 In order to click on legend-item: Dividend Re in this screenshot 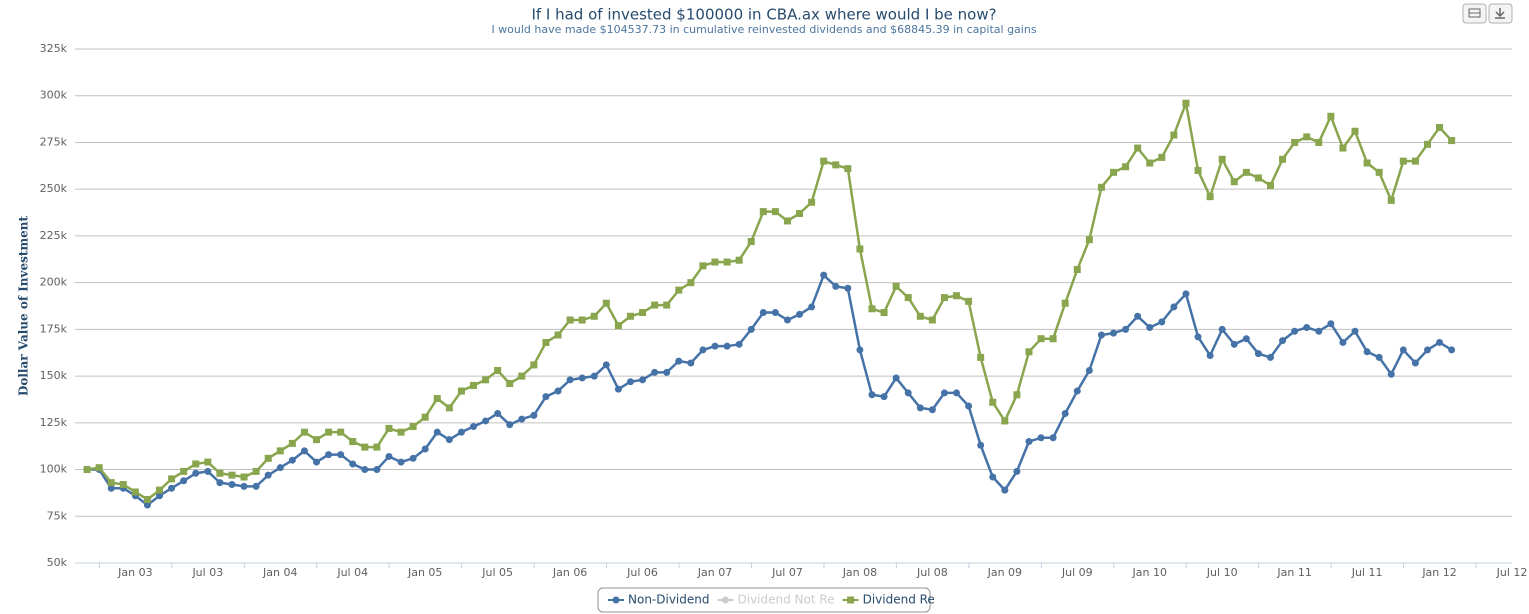, I will do `click(888, 600)`.